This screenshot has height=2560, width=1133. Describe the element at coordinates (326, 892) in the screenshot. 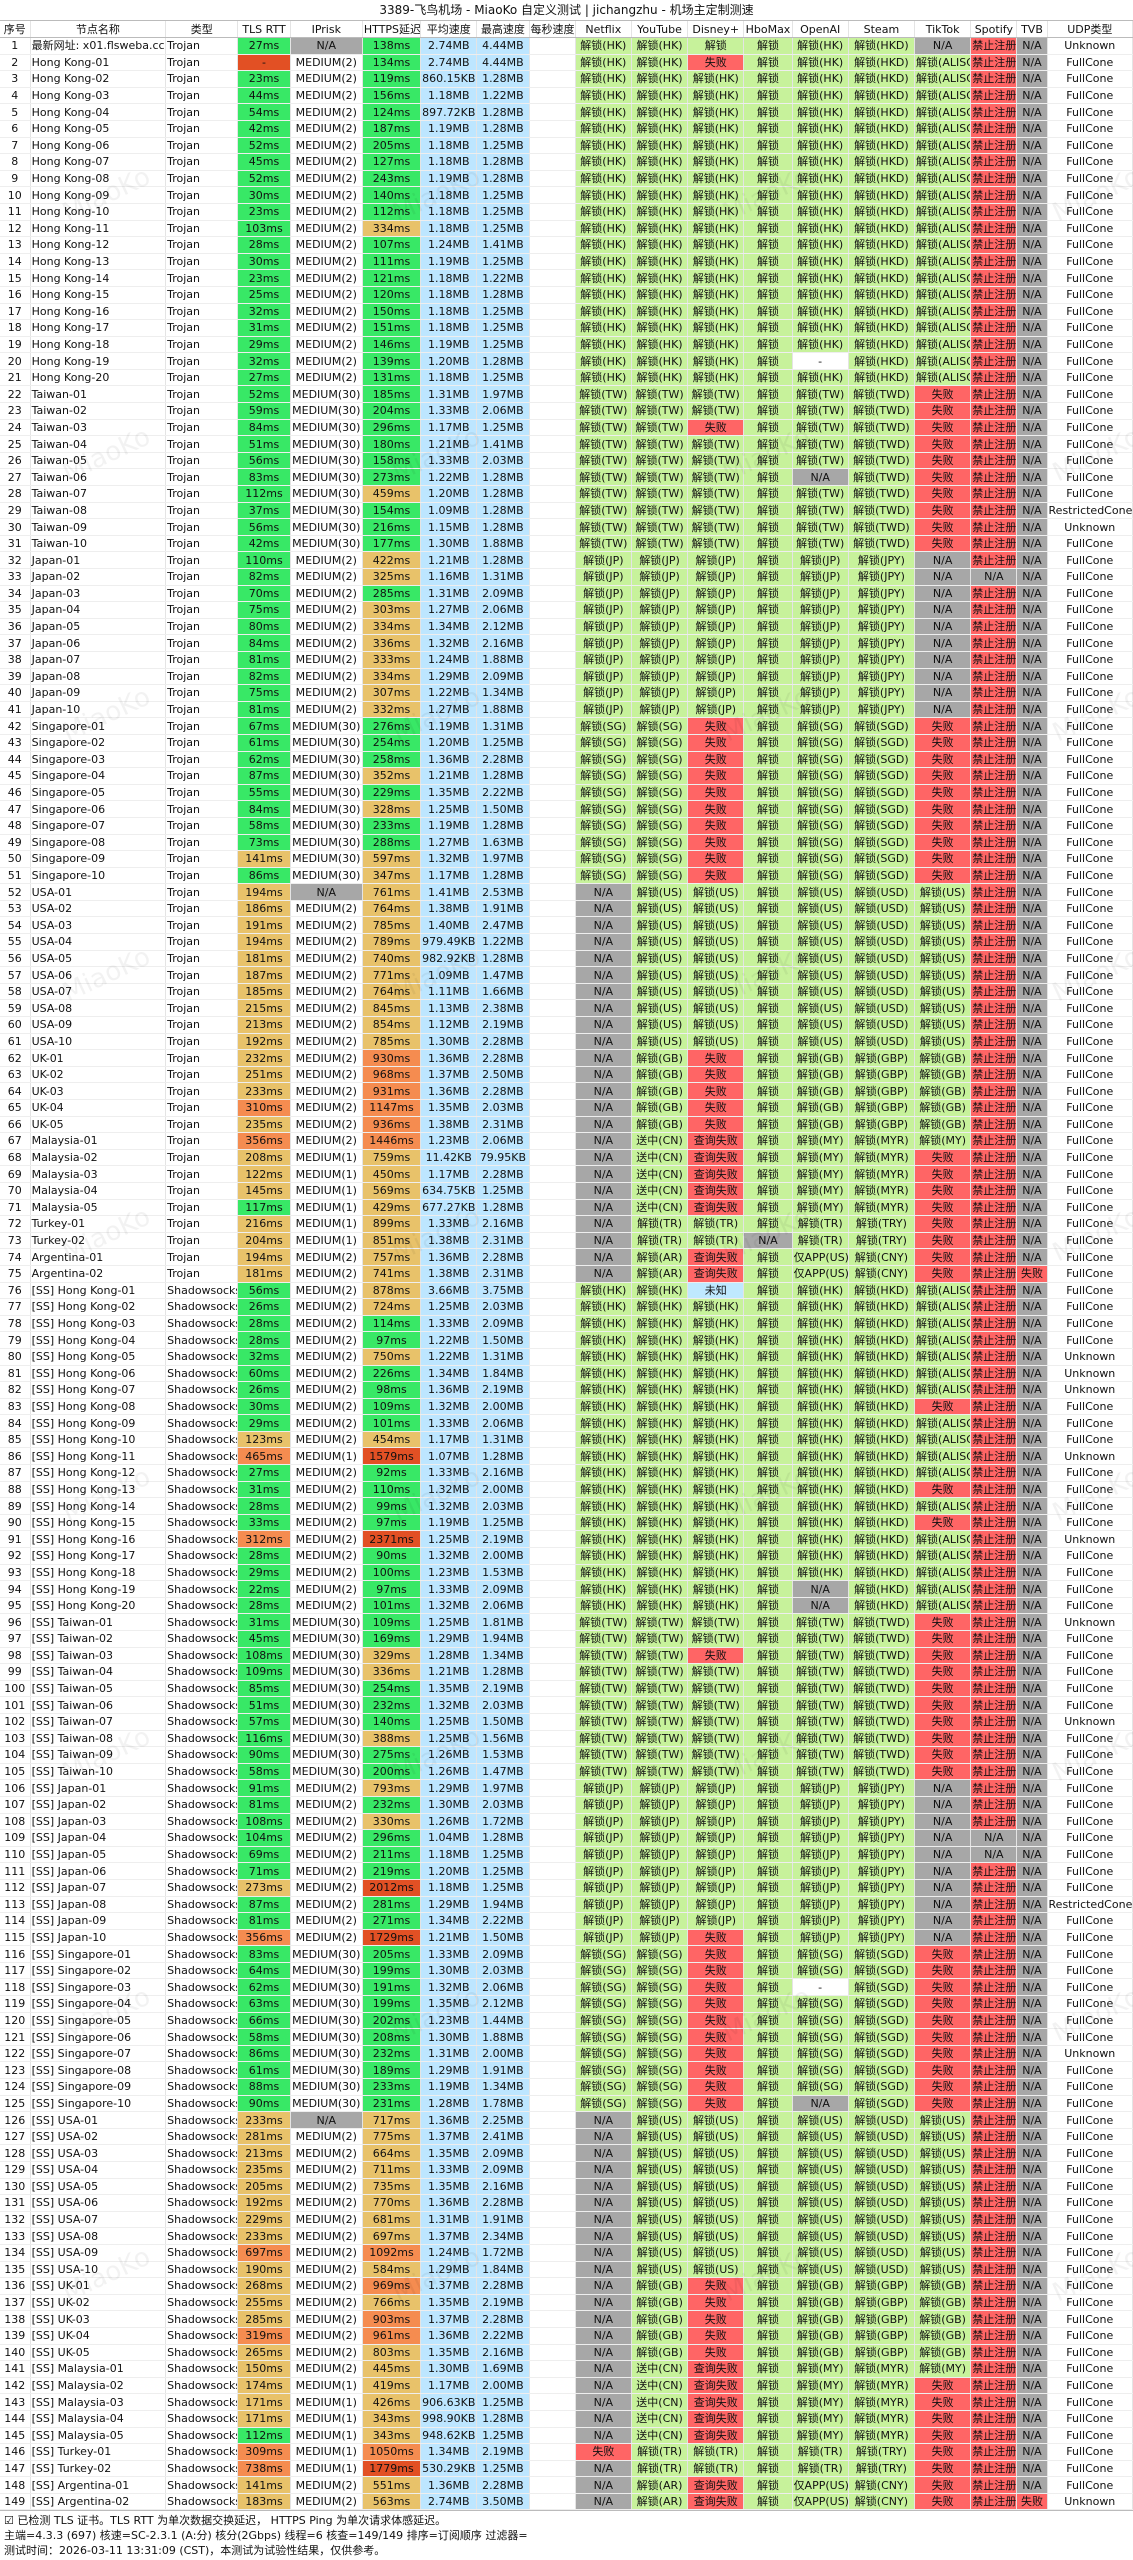

I see `cell-iprisk: N/A` at that location.